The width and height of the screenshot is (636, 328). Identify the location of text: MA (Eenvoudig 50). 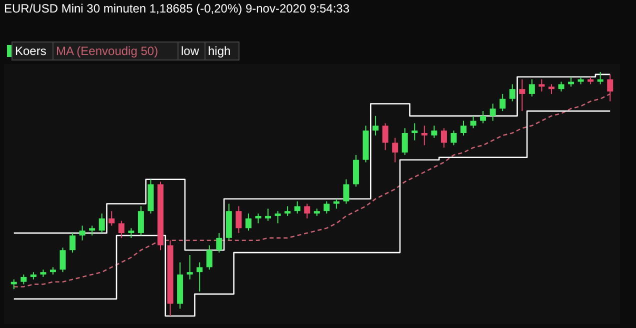
(107, 51).